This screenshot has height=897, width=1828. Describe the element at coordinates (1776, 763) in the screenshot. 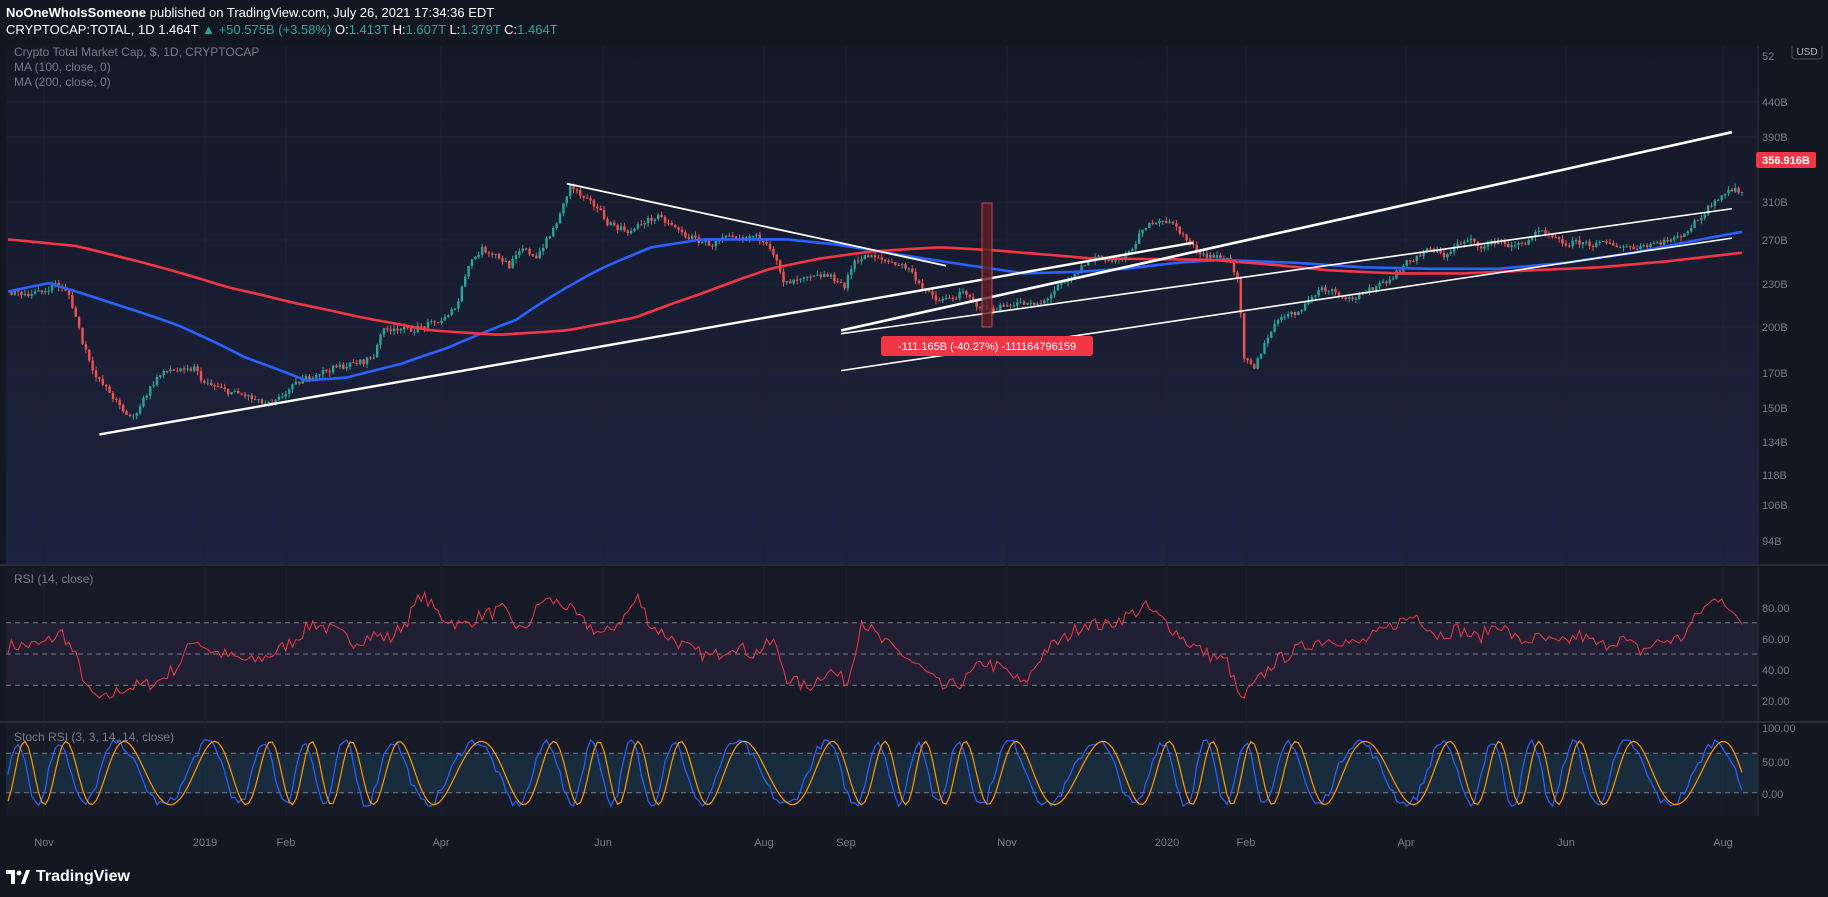

I see `stoch-tick-label: 50.00` at that location.